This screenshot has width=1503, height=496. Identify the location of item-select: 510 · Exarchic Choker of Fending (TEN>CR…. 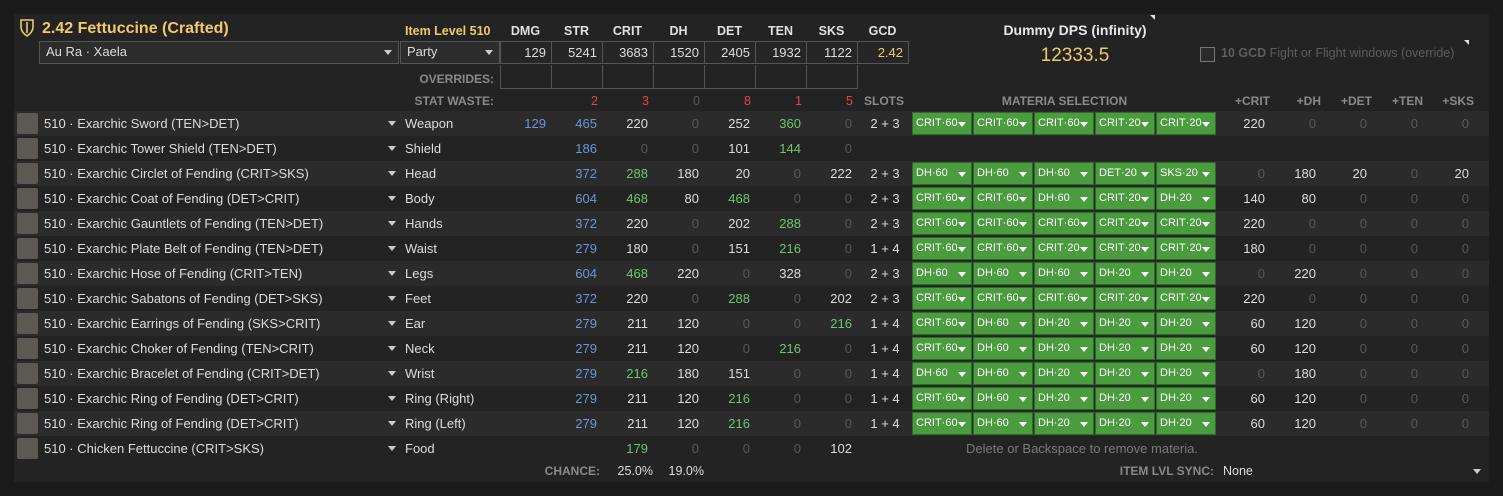
(179, 348).